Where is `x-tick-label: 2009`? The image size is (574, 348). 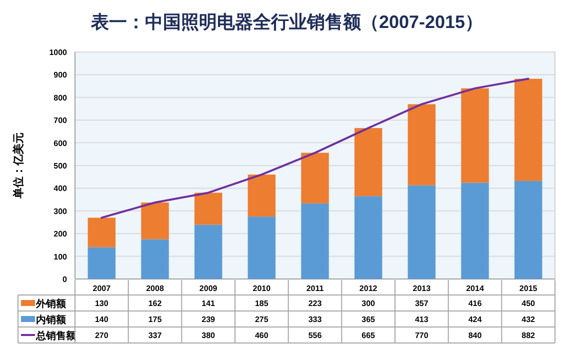
x-tick-label: 2009 is located at coordinates (208, 288).